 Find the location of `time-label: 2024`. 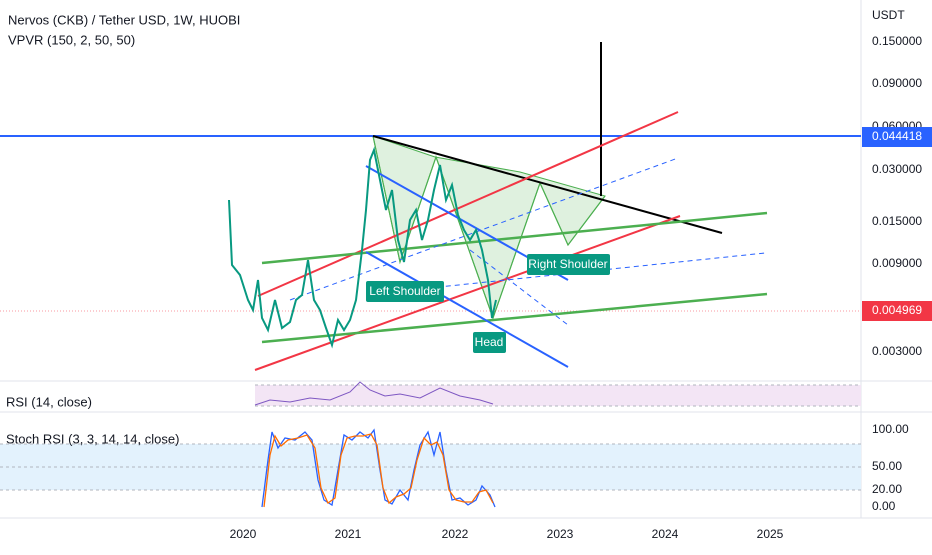

time-label: 2024 is located at coordinates (665, 534).